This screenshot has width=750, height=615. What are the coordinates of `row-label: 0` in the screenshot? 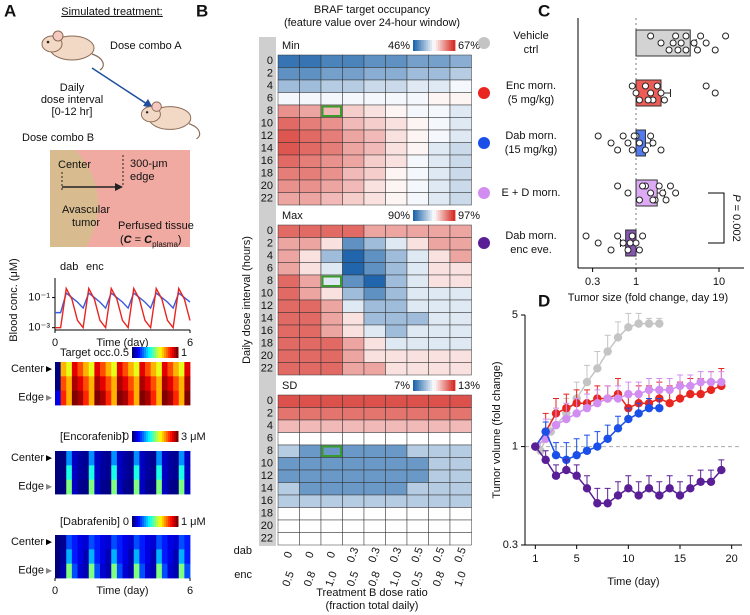 It's located at (270, 401).